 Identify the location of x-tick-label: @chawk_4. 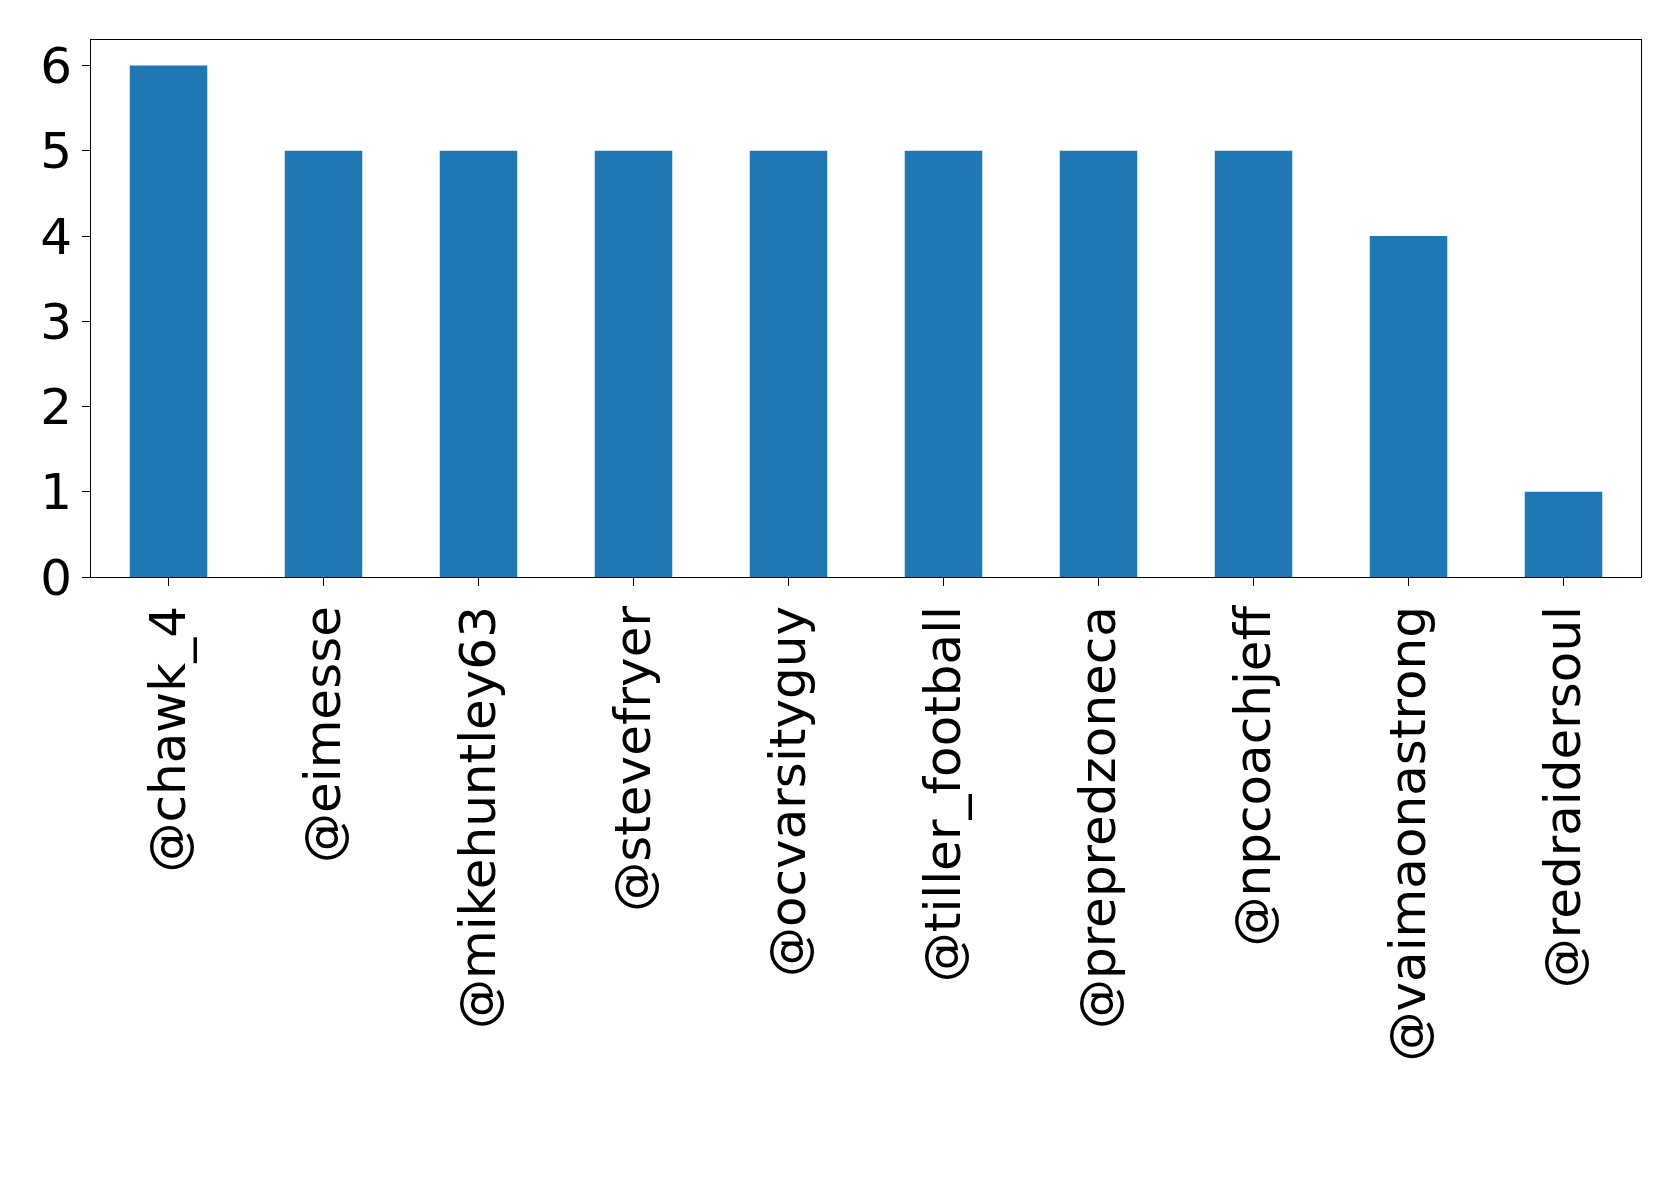
(167, 739).